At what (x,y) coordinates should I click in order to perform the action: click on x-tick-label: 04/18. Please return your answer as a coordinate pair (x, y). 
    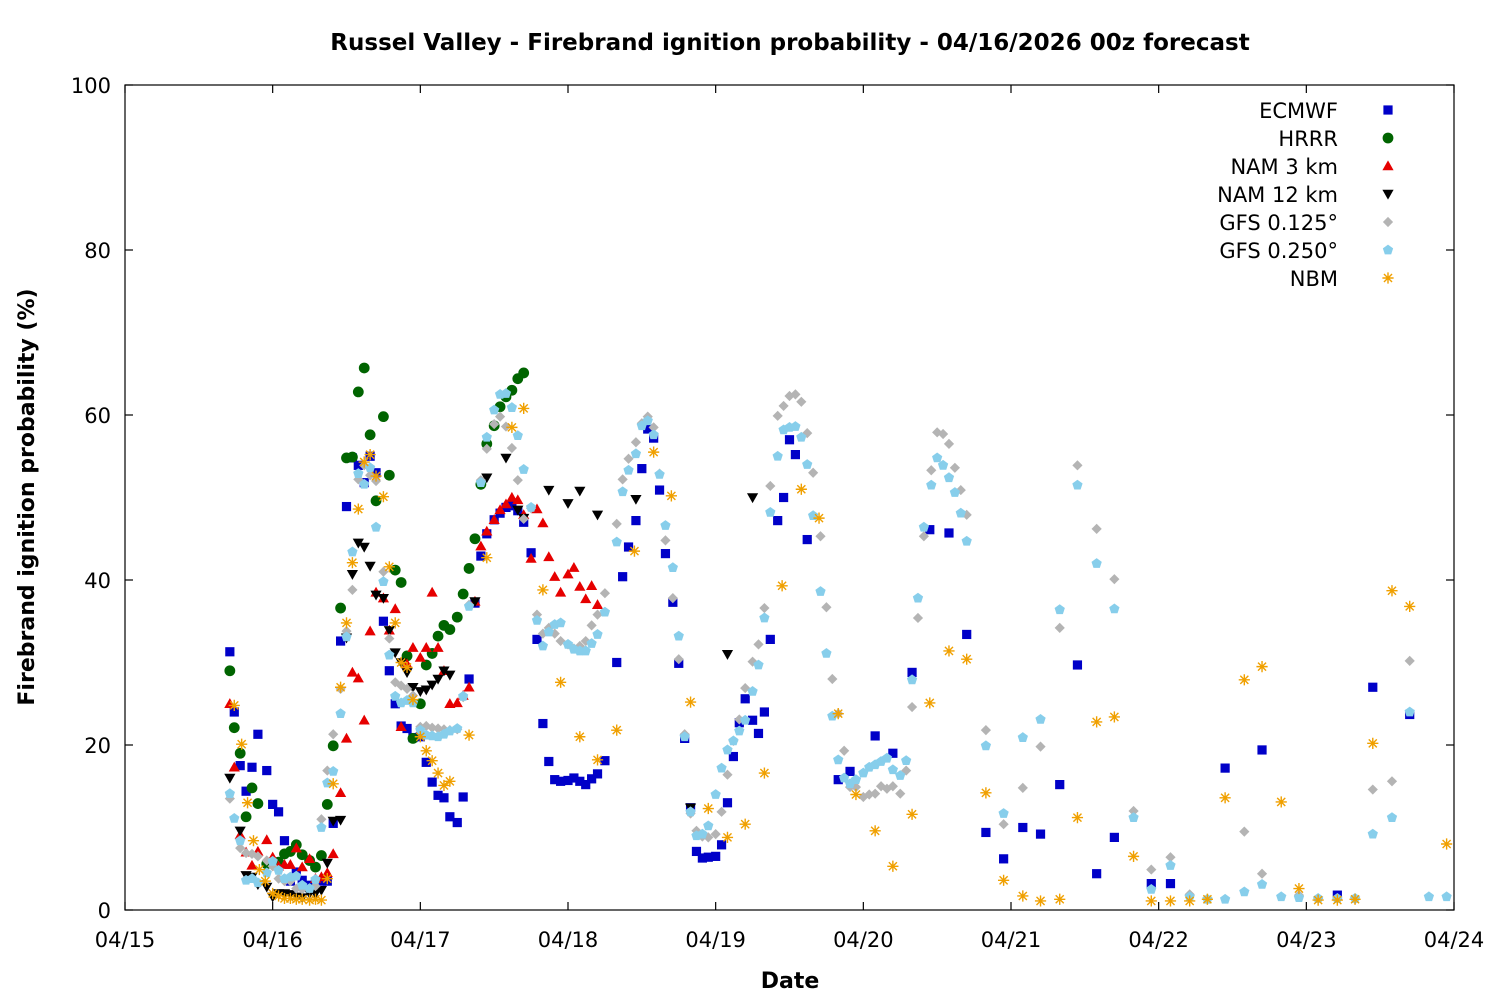
    Looking at the image, I should click on (568, 940).